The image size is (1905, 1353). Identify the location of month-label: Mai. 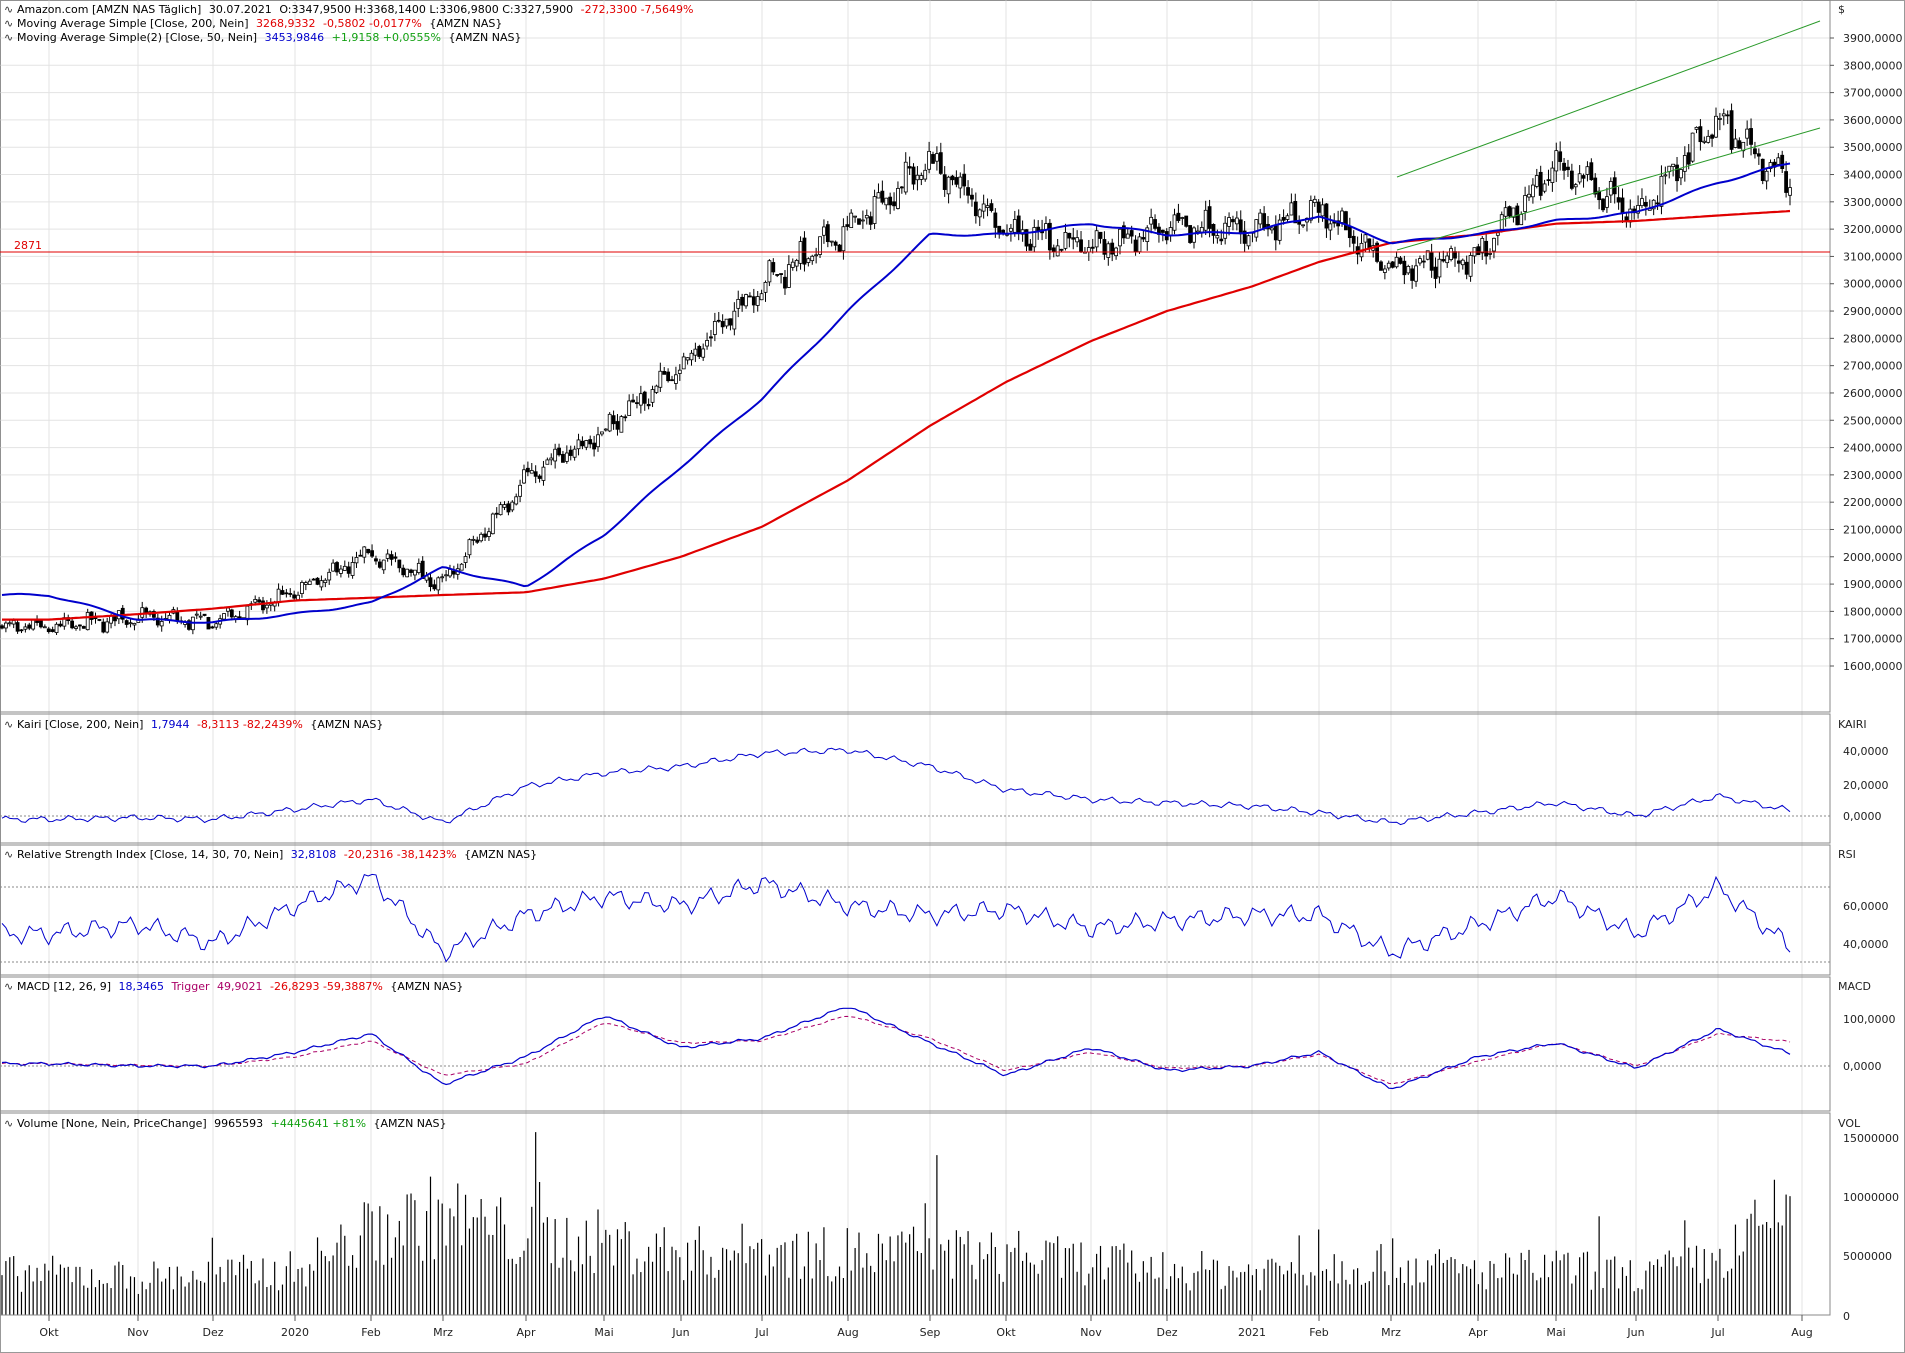
(603, 1332).